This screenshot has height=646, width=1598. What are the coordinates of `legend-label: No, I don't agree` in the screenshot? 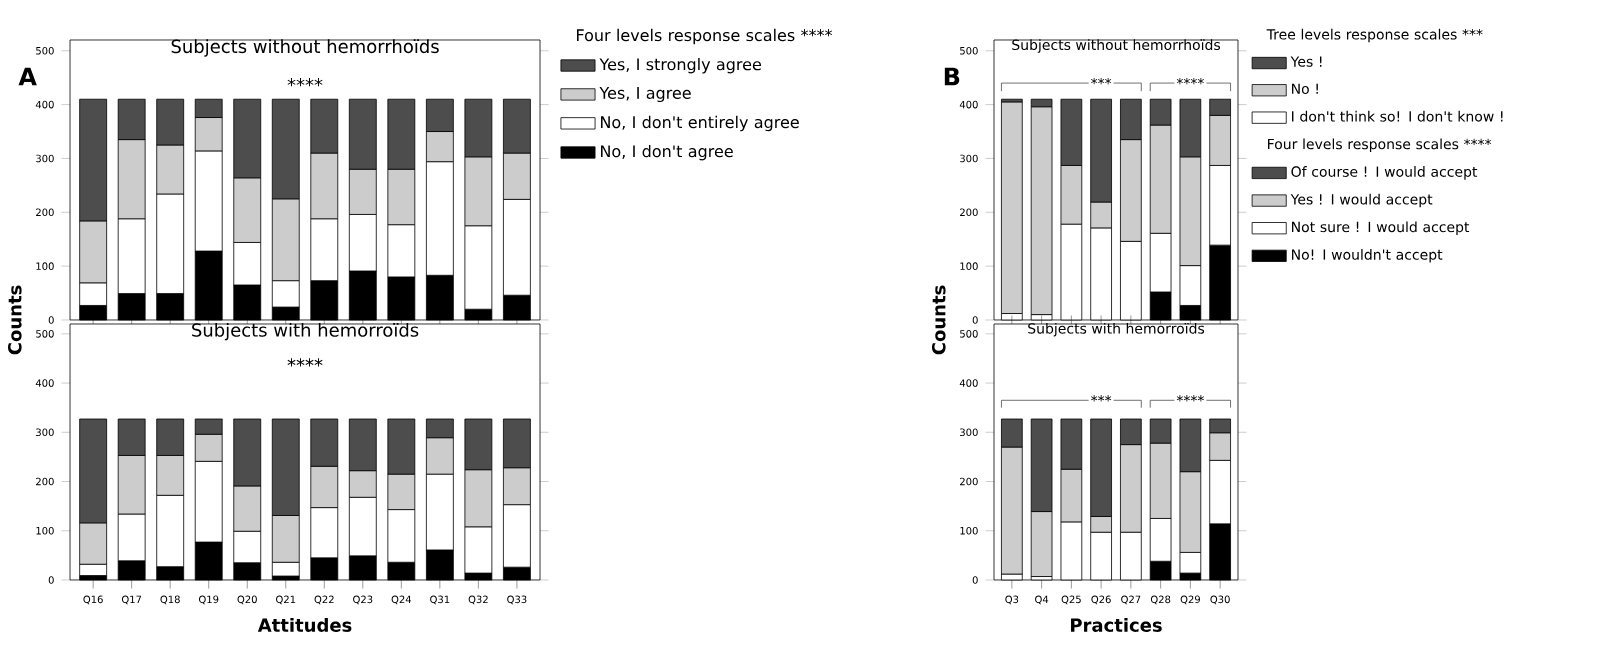 It's located at (667, 152).